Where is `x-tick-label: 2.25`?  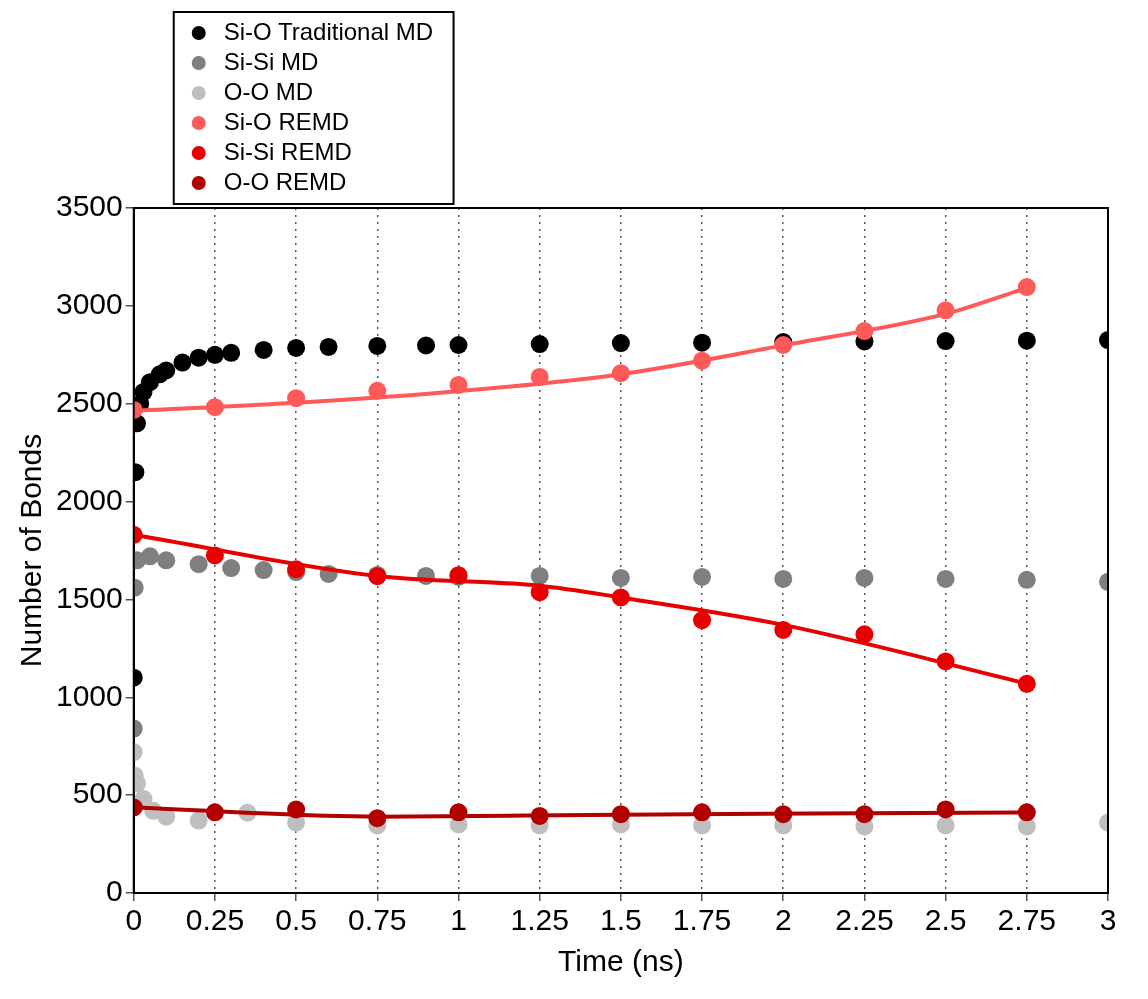 x-tick-label: 2.25 is located at coordinates (864, 920).